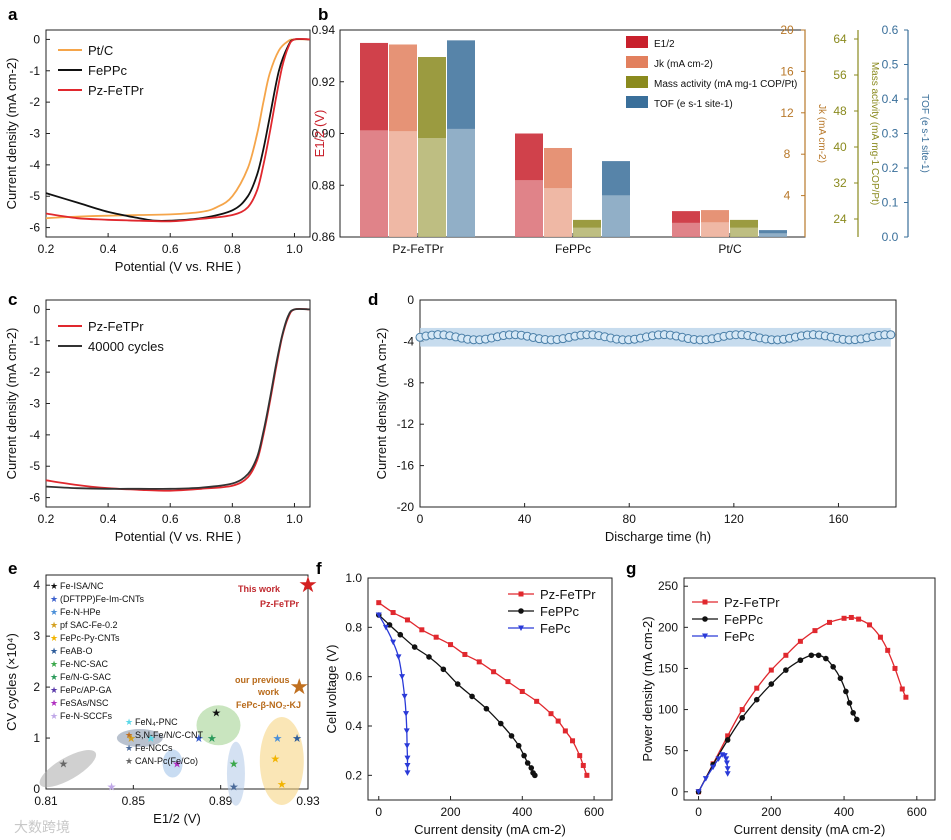 This screenshot has height=840, width=951. Describe the element at coordinates (787, 154) in the screenshot. I see `right-tick-label: 8` at that location.